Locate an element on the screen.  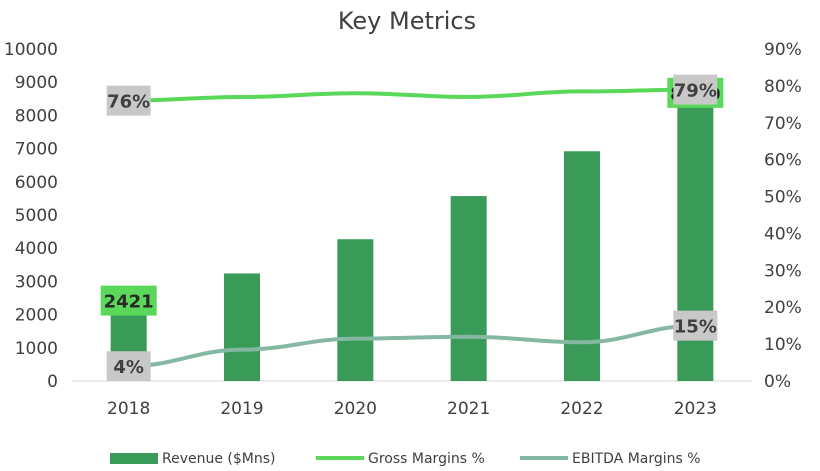
y-left-tick-label: 3000 is located at coordinates (36, 282).